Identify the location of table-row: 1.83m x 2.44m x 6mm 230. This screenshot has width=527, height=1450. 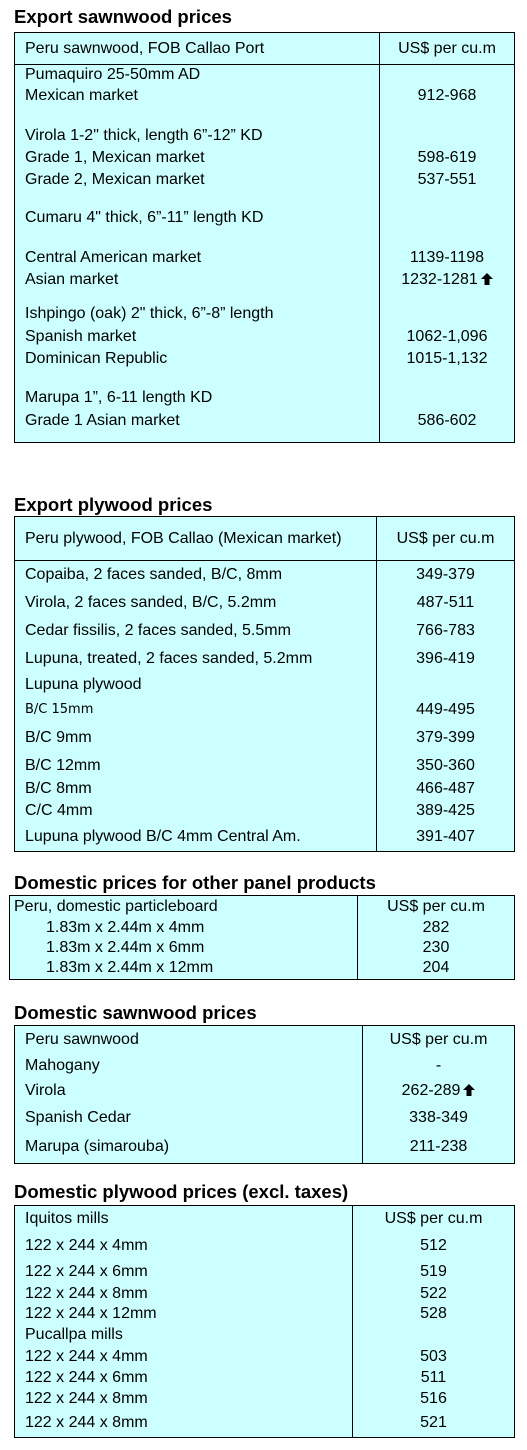
(262, 947).